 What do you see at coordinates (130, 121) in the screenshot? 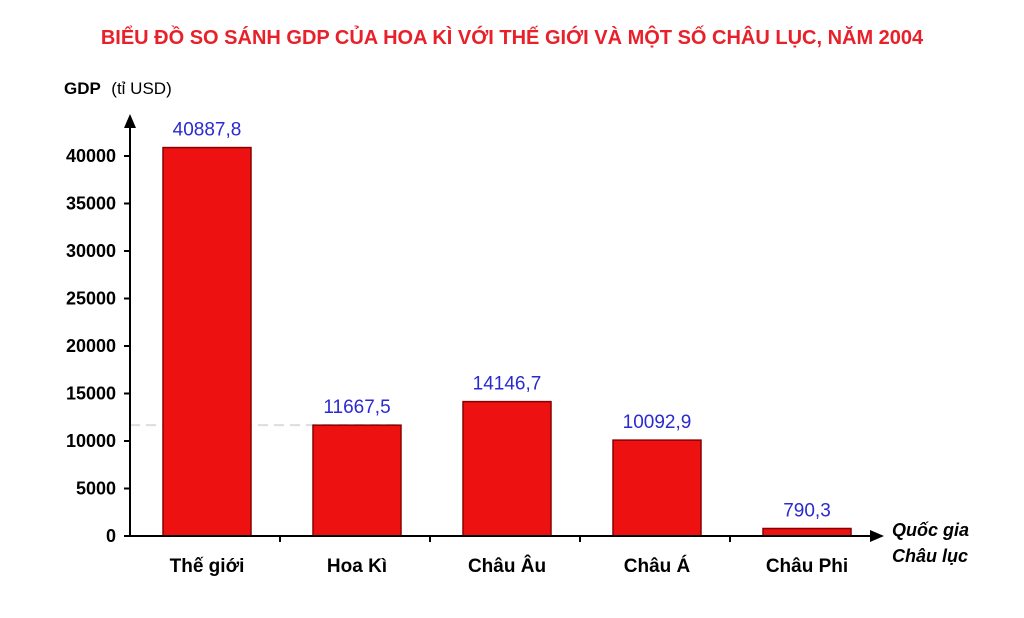
I see `y-axis-arrow-icon` at bounding box center [130, 121].